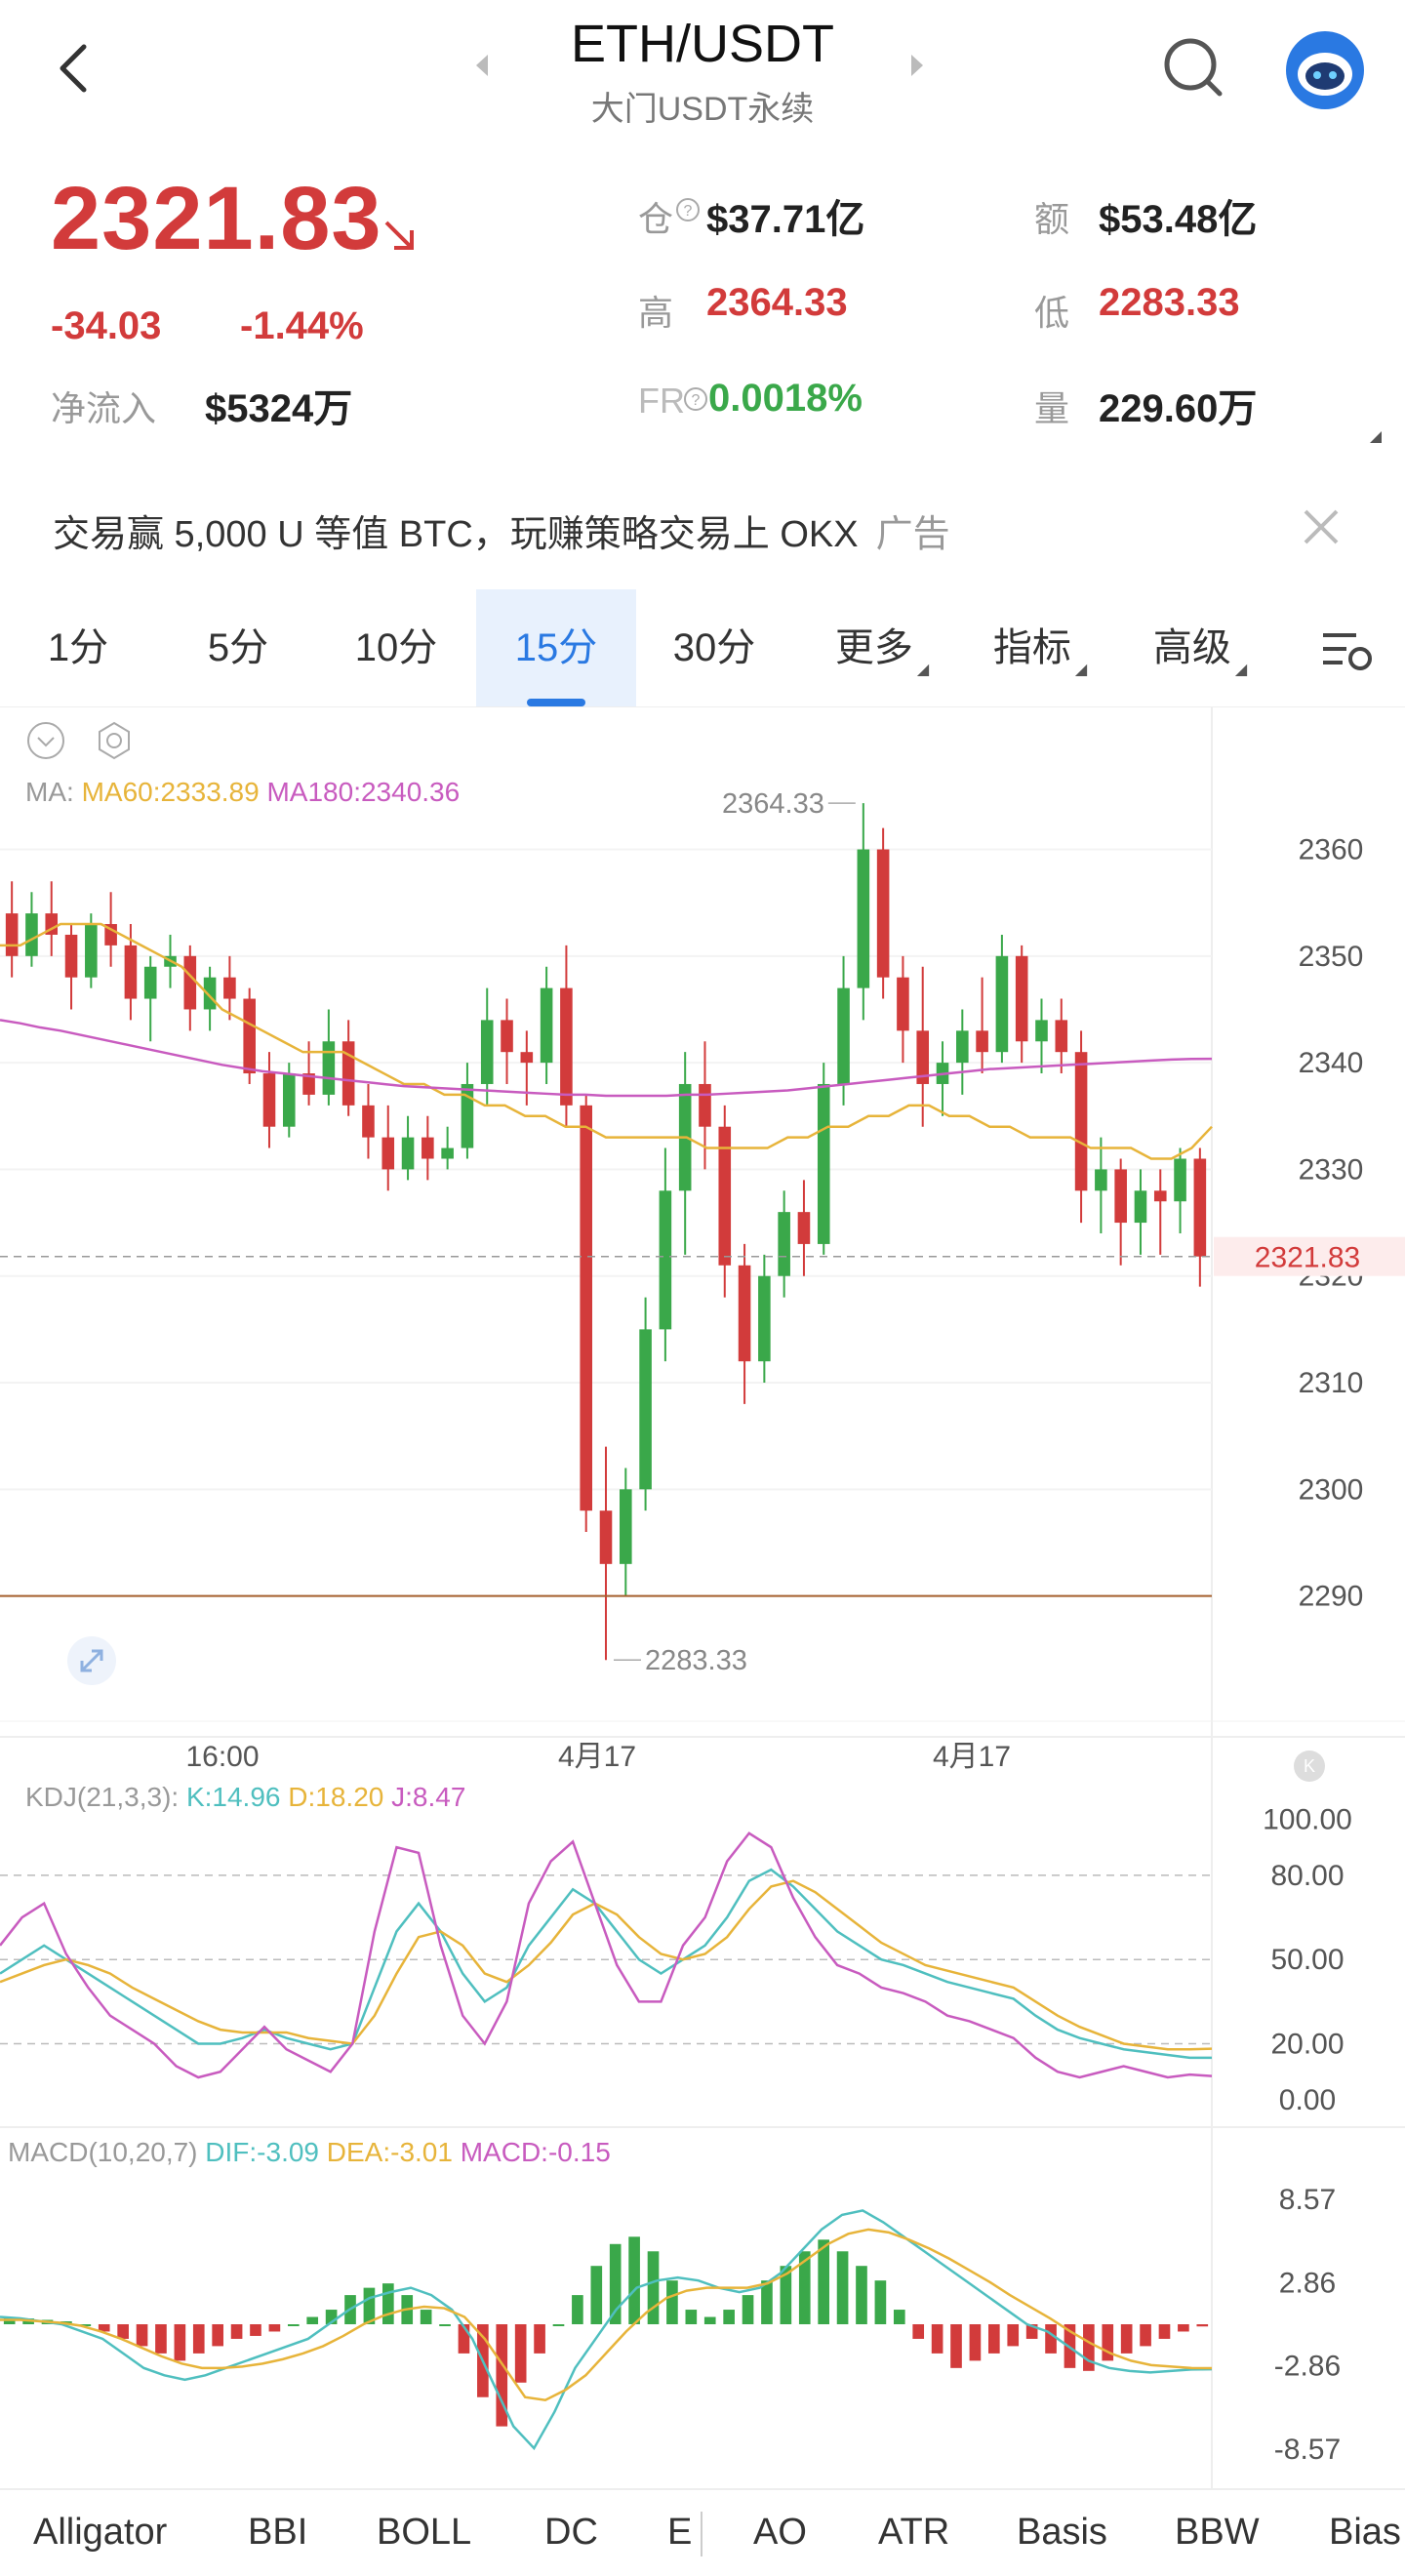  What do you see at coordinates (1365, 2532) in the screenshot?
I see `indicator-tab-bias: Bias` at bounding box center [1365, 2532].